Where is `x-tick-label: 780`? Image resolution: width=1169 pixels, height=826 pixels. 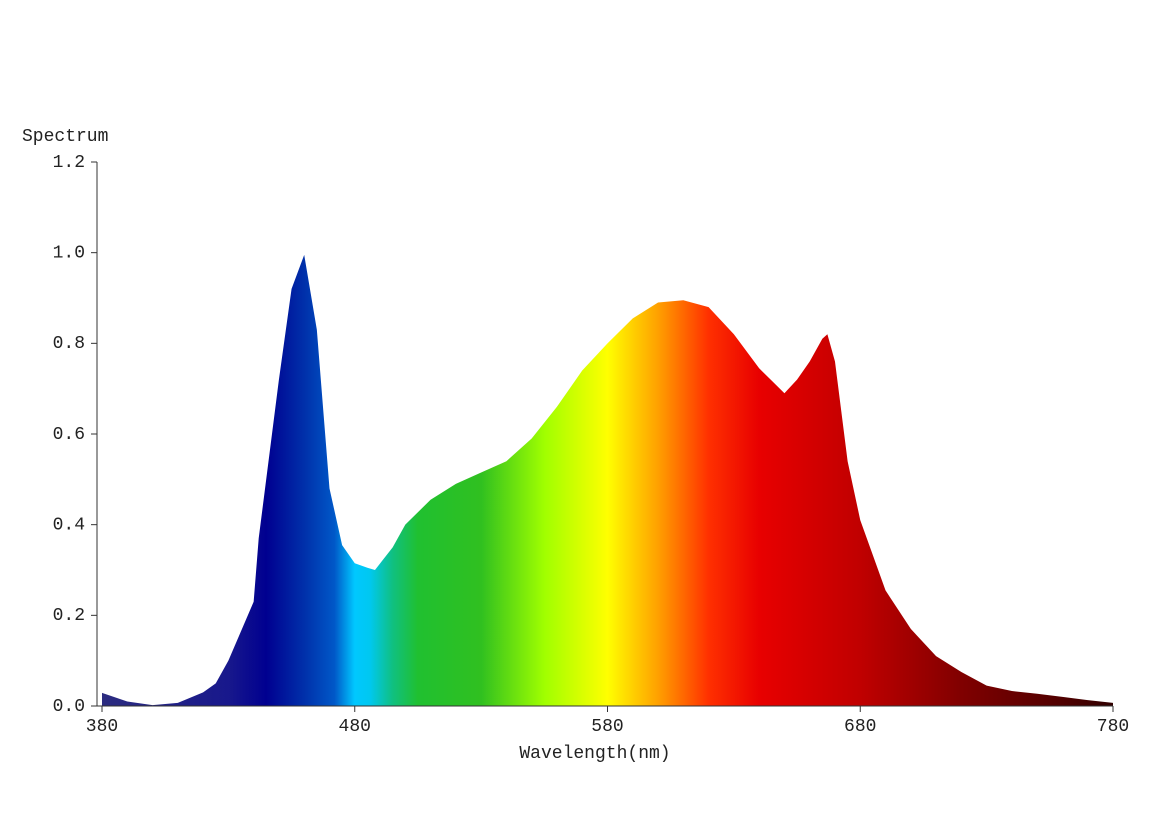 x-tick-label: 780 is located at coordinates (1113, 727).